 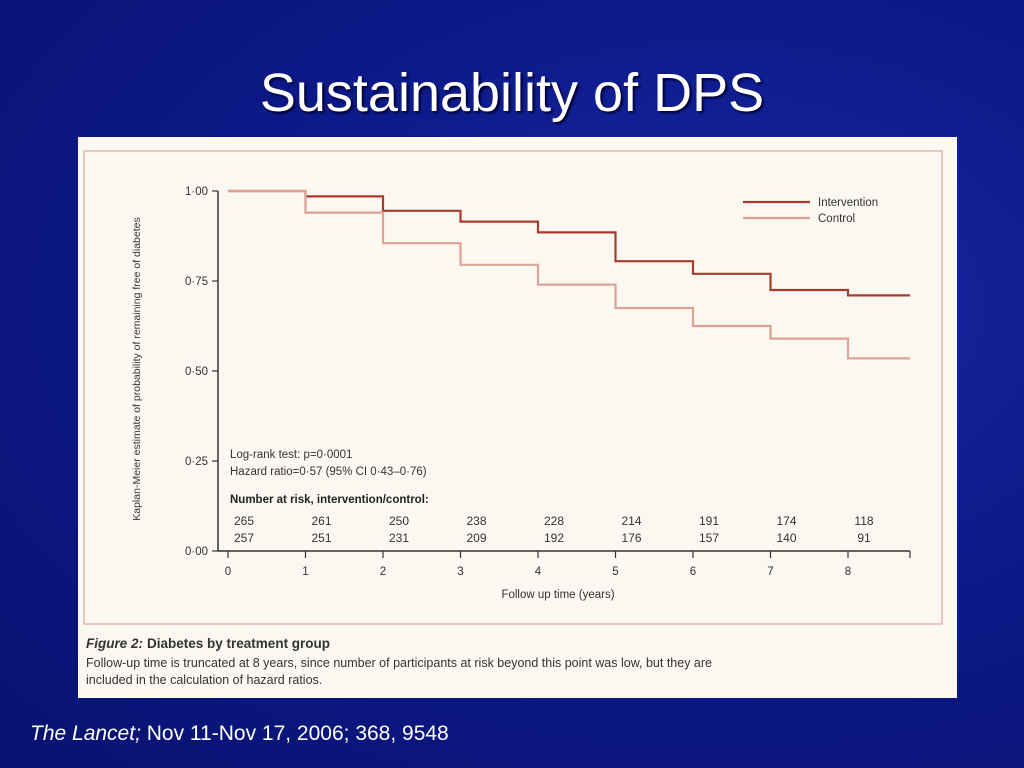 What do you see at coordinates (709, 521) in the screenshot?
I see `risk-intervention: 191` at bounding box center [709, 521].